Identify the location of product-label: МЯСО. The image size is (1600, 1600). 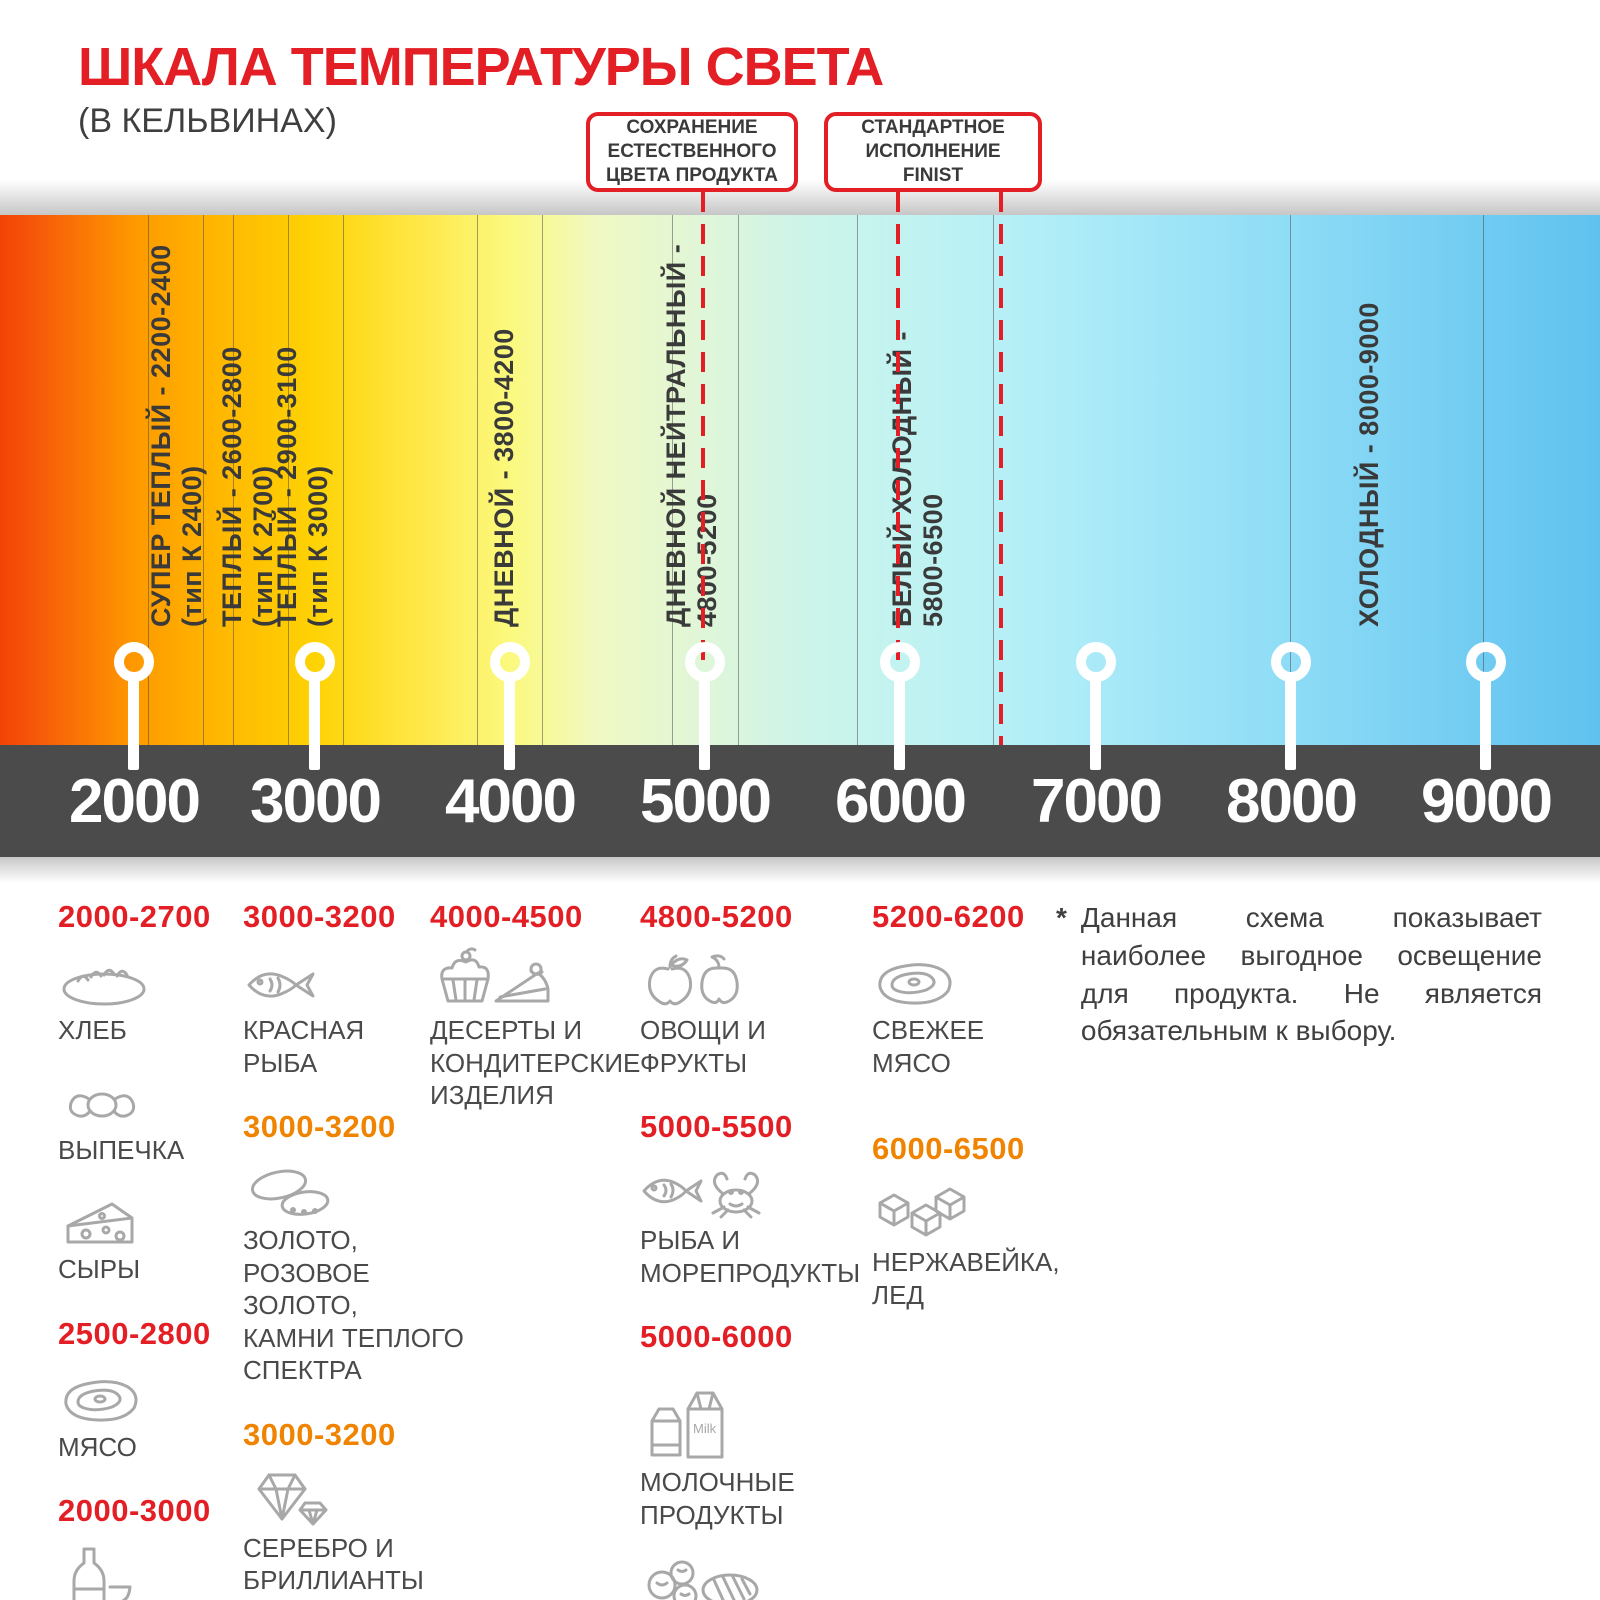
(97, 1446).